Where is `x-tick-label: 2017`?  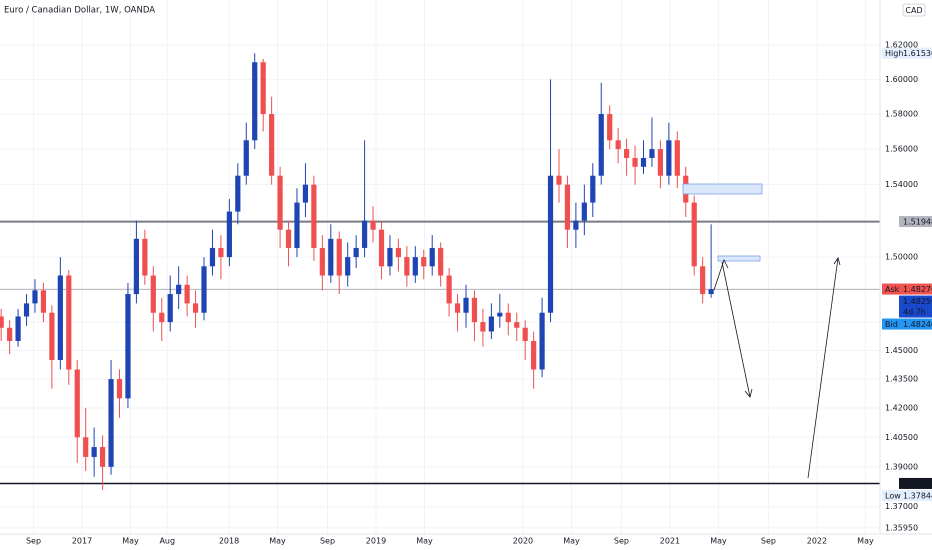 x-tick-label: 2017 is located at coordinates (82, 541).